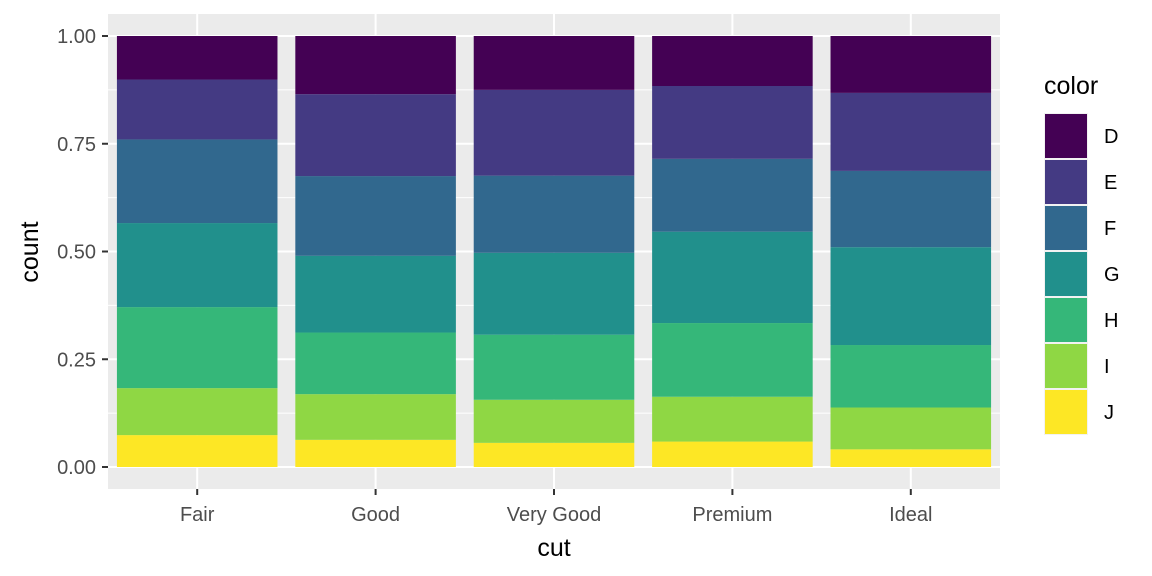 The image size is (1152, 576). I want to click on legend-items: D E F G H I J, so click(1082, 274).